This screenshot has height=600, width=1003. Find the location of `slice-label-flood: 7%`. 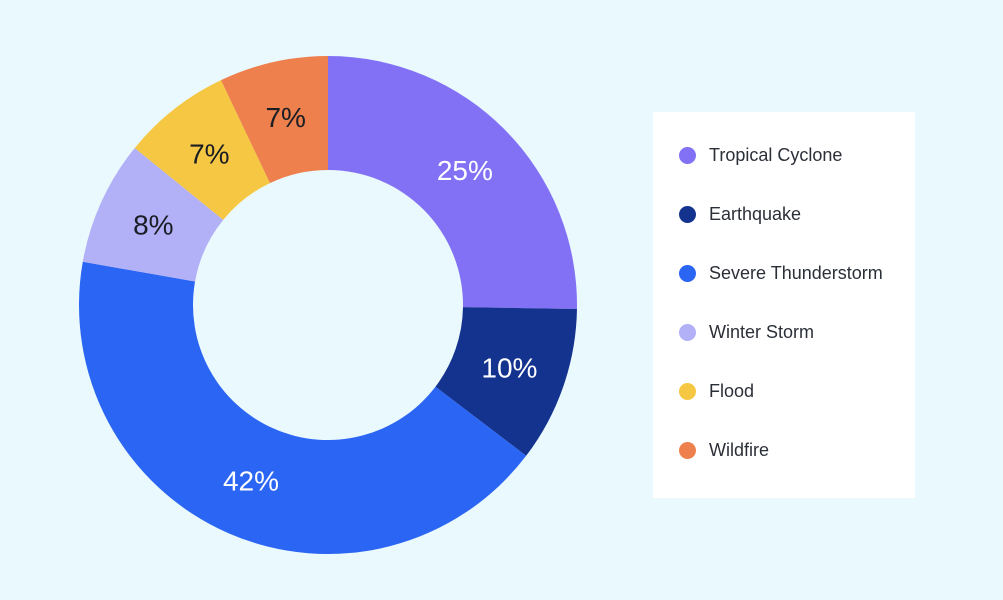

slice-label-flood: 7% is located at coordinates (209, 154).